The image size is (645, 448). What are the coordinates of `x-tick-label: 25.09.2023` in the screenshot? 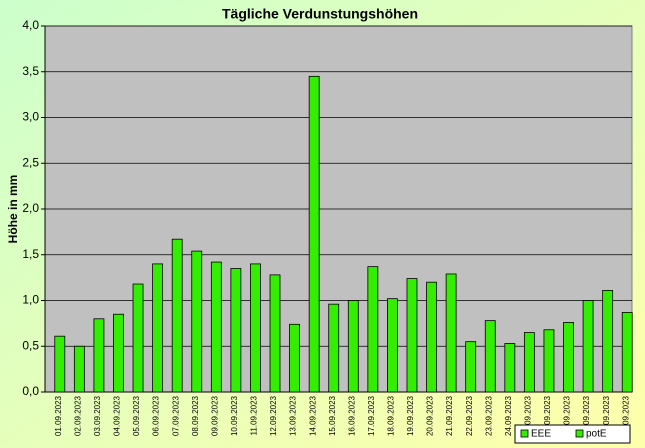 It's located at (527, 415).